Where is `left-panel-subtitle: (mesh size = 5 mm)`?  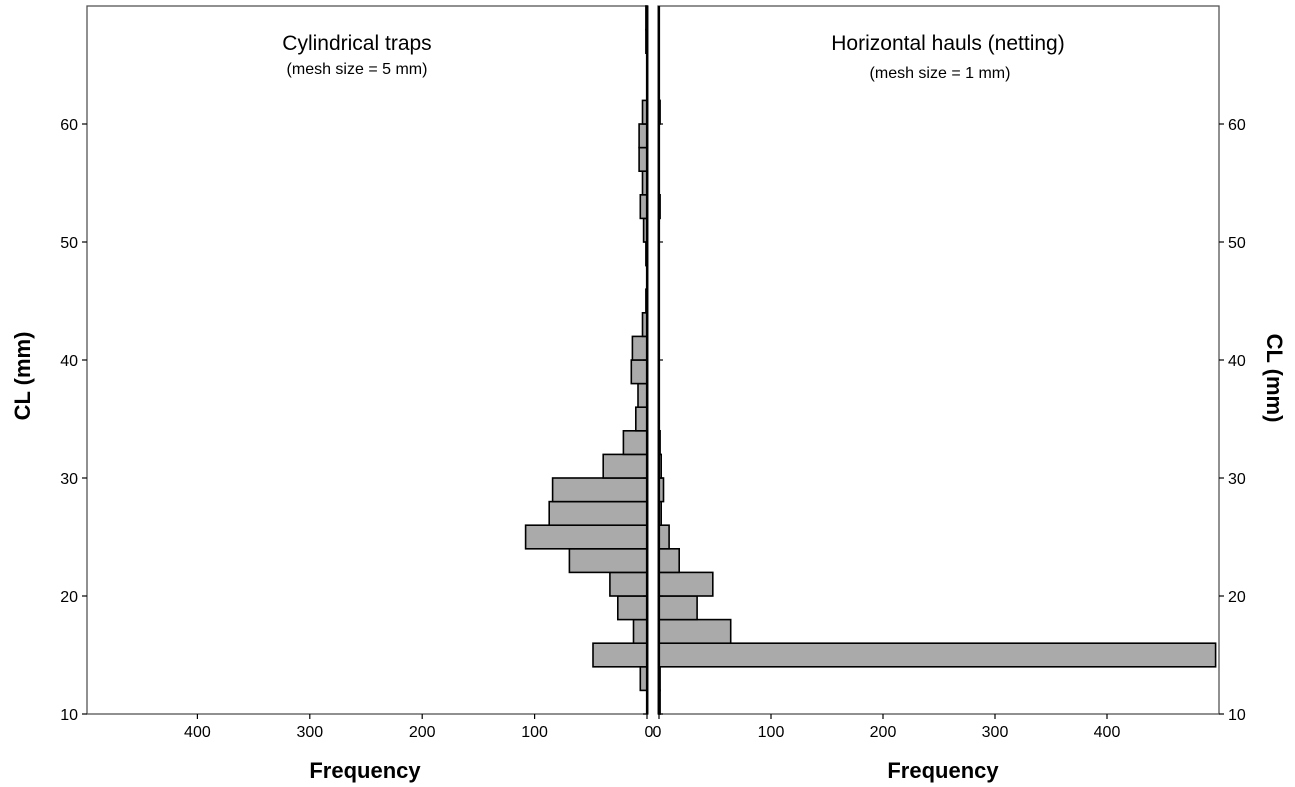
left-panel-subtitle: (mesh size = 5 mm) is located at coordinates (357, 69).